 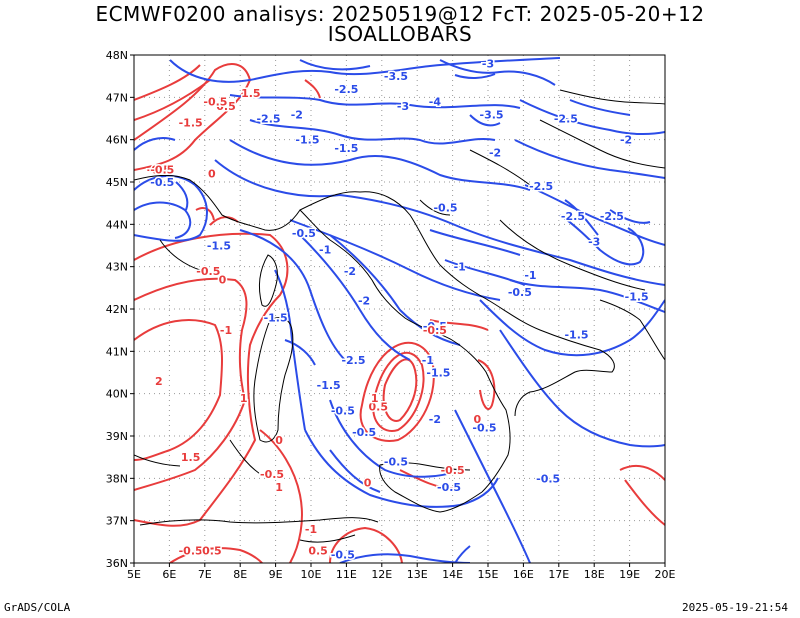 What do you see at coordinates (251, 93) in the screenshot?
I see `contour-label: 1.5` at bounding box center [251, 93].